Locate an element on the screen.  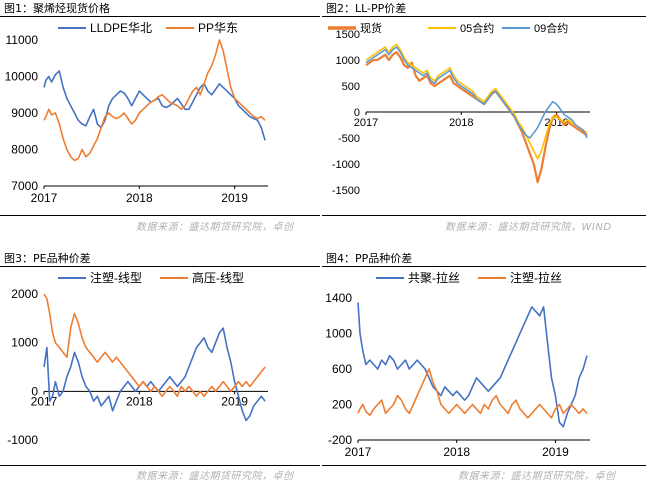
chart3-title: 图3：PE品种价差 is located at coordinates (47, 258).